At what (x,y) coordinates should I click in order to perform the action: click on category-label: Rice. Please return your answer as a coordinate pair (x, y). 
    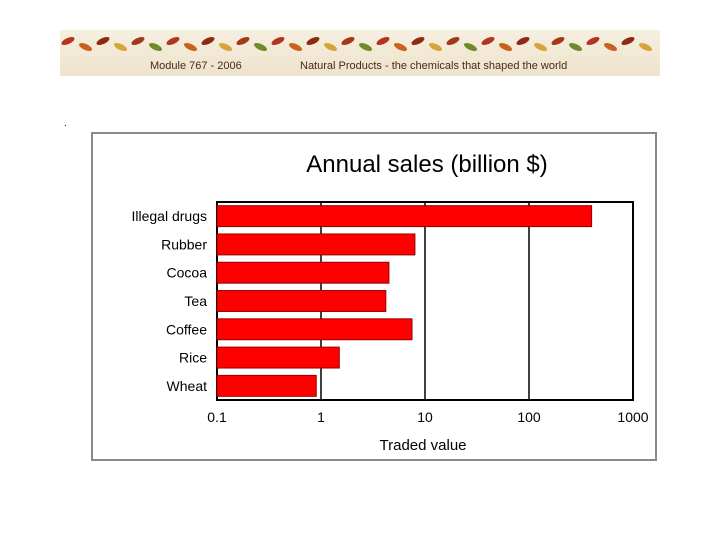
    Looking at the image, I should click on (193, 358).